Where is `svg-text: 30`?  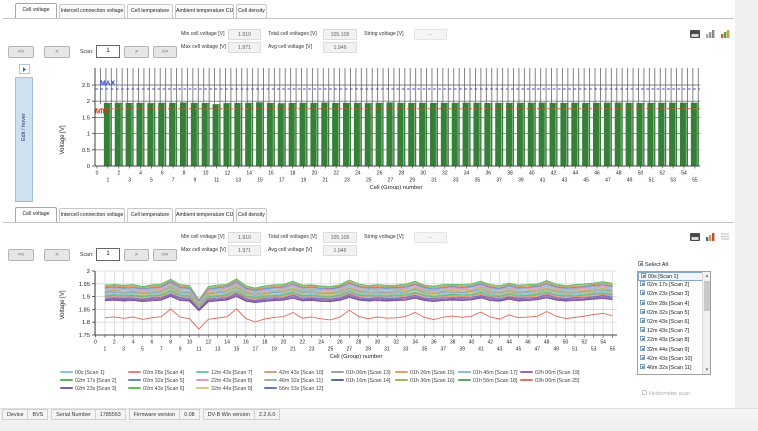 svg-text: 30 is located at coordinates (423, 174).